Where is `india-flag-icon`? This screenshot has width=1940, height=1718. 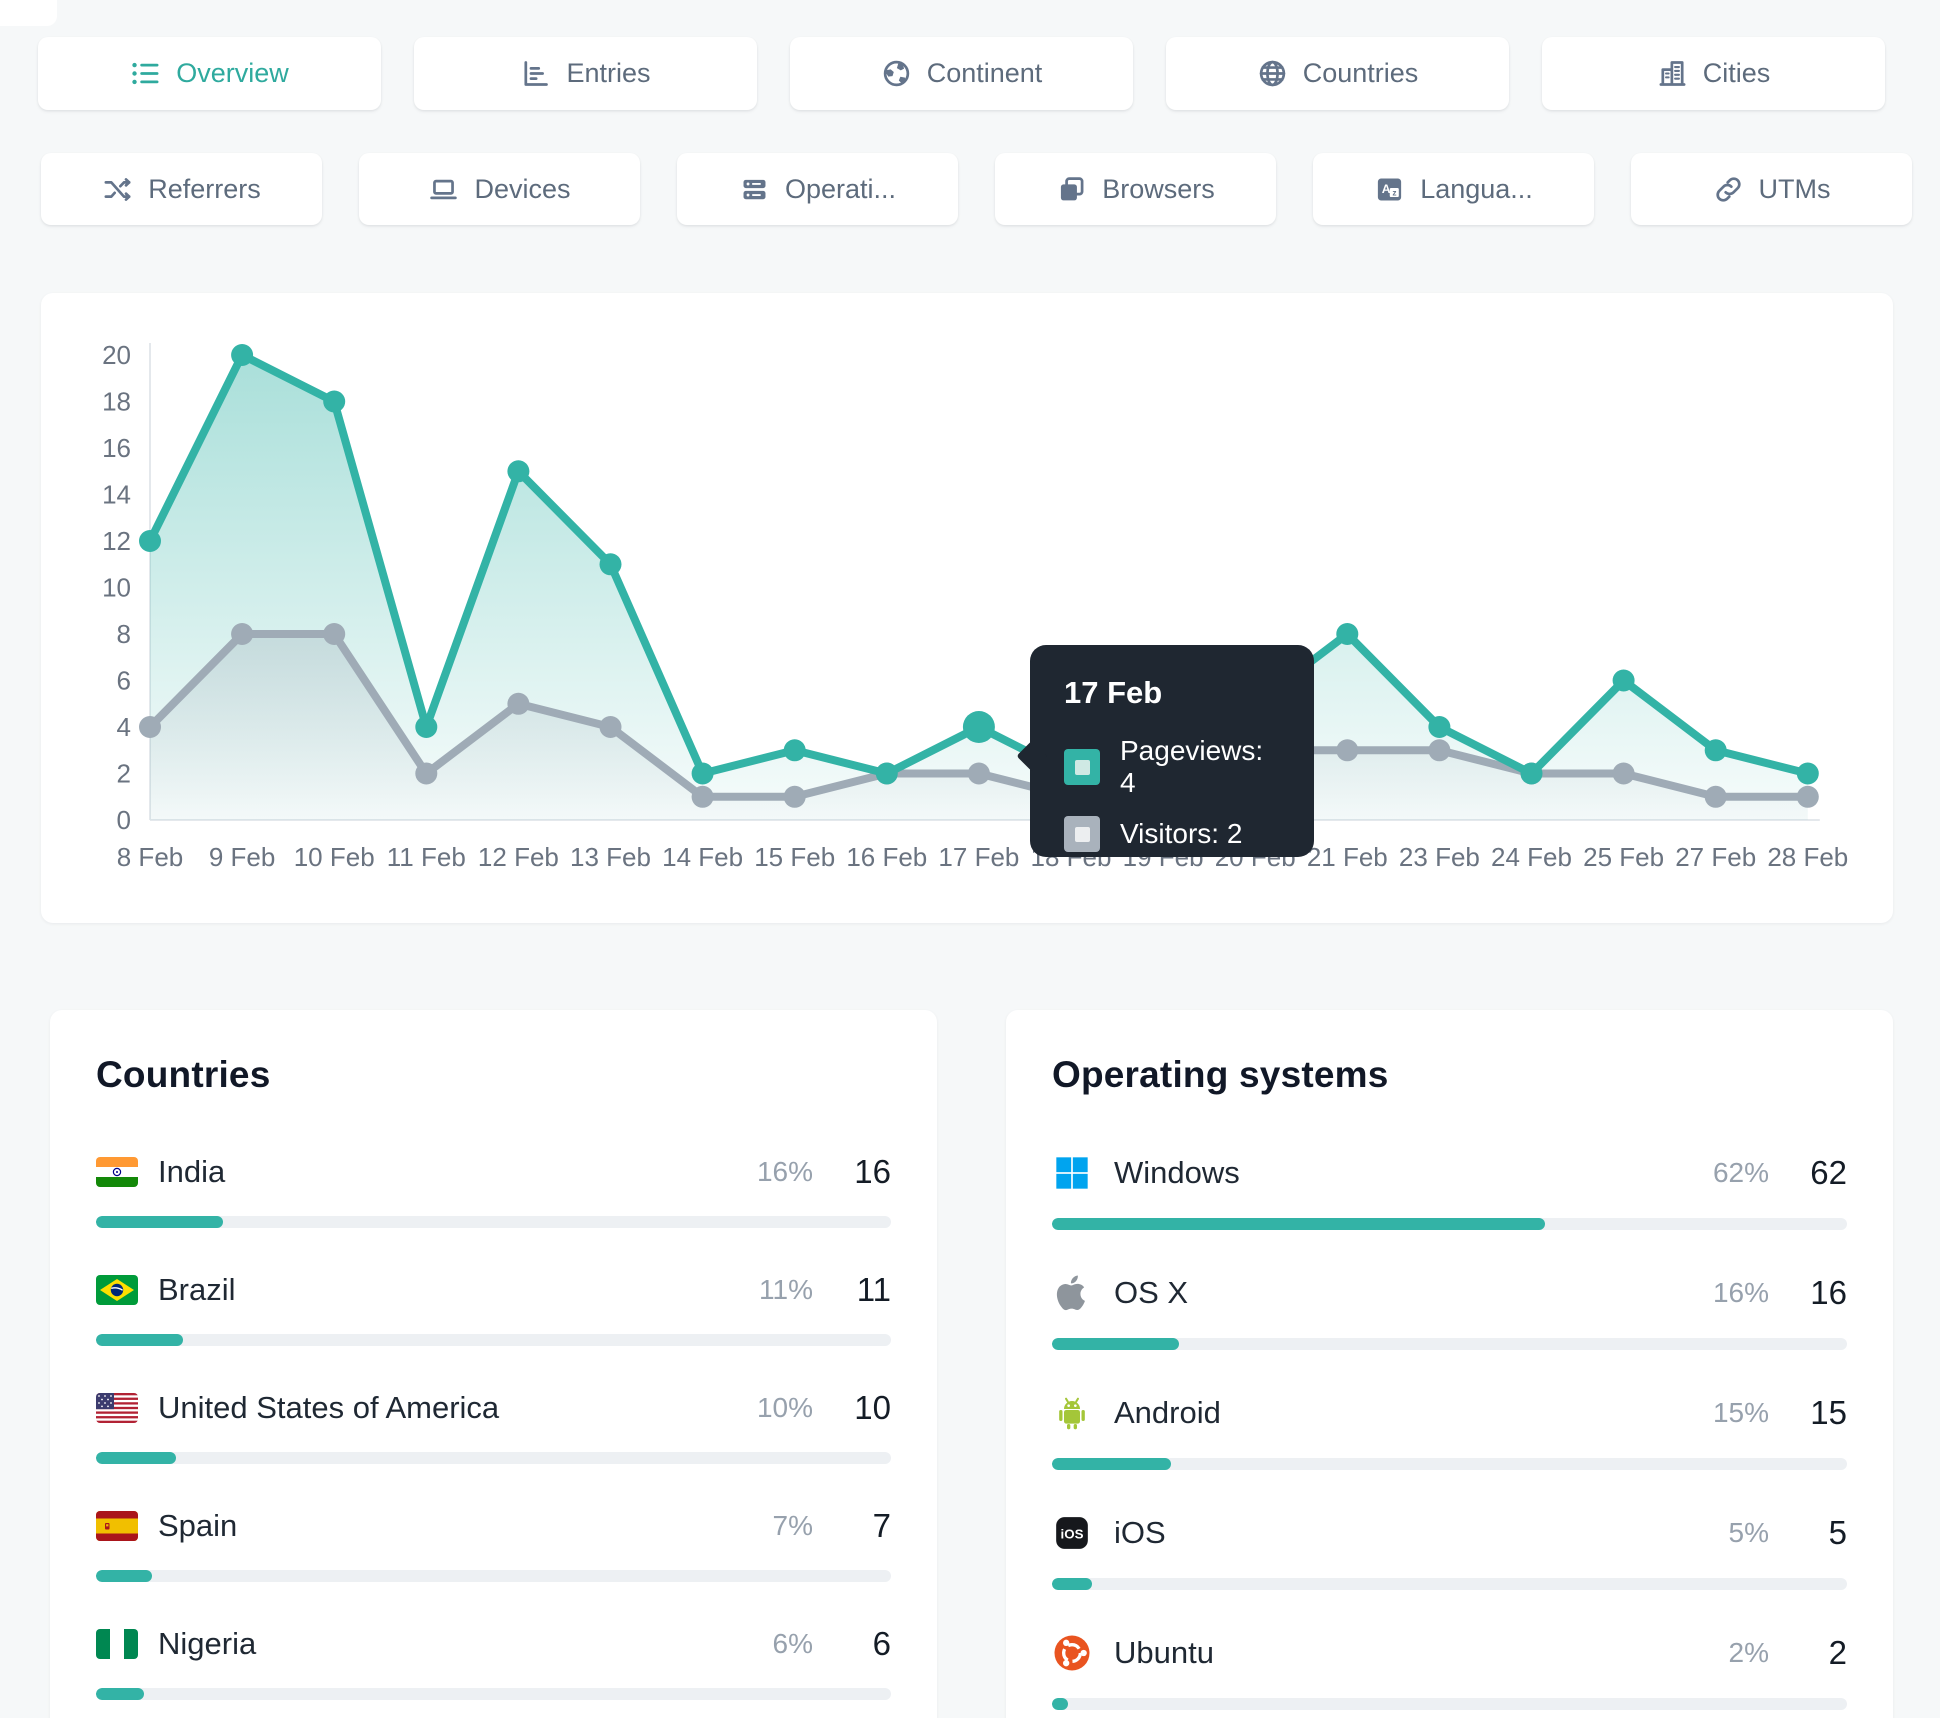 india-flag-icon is located at coordinates (127, 1172).